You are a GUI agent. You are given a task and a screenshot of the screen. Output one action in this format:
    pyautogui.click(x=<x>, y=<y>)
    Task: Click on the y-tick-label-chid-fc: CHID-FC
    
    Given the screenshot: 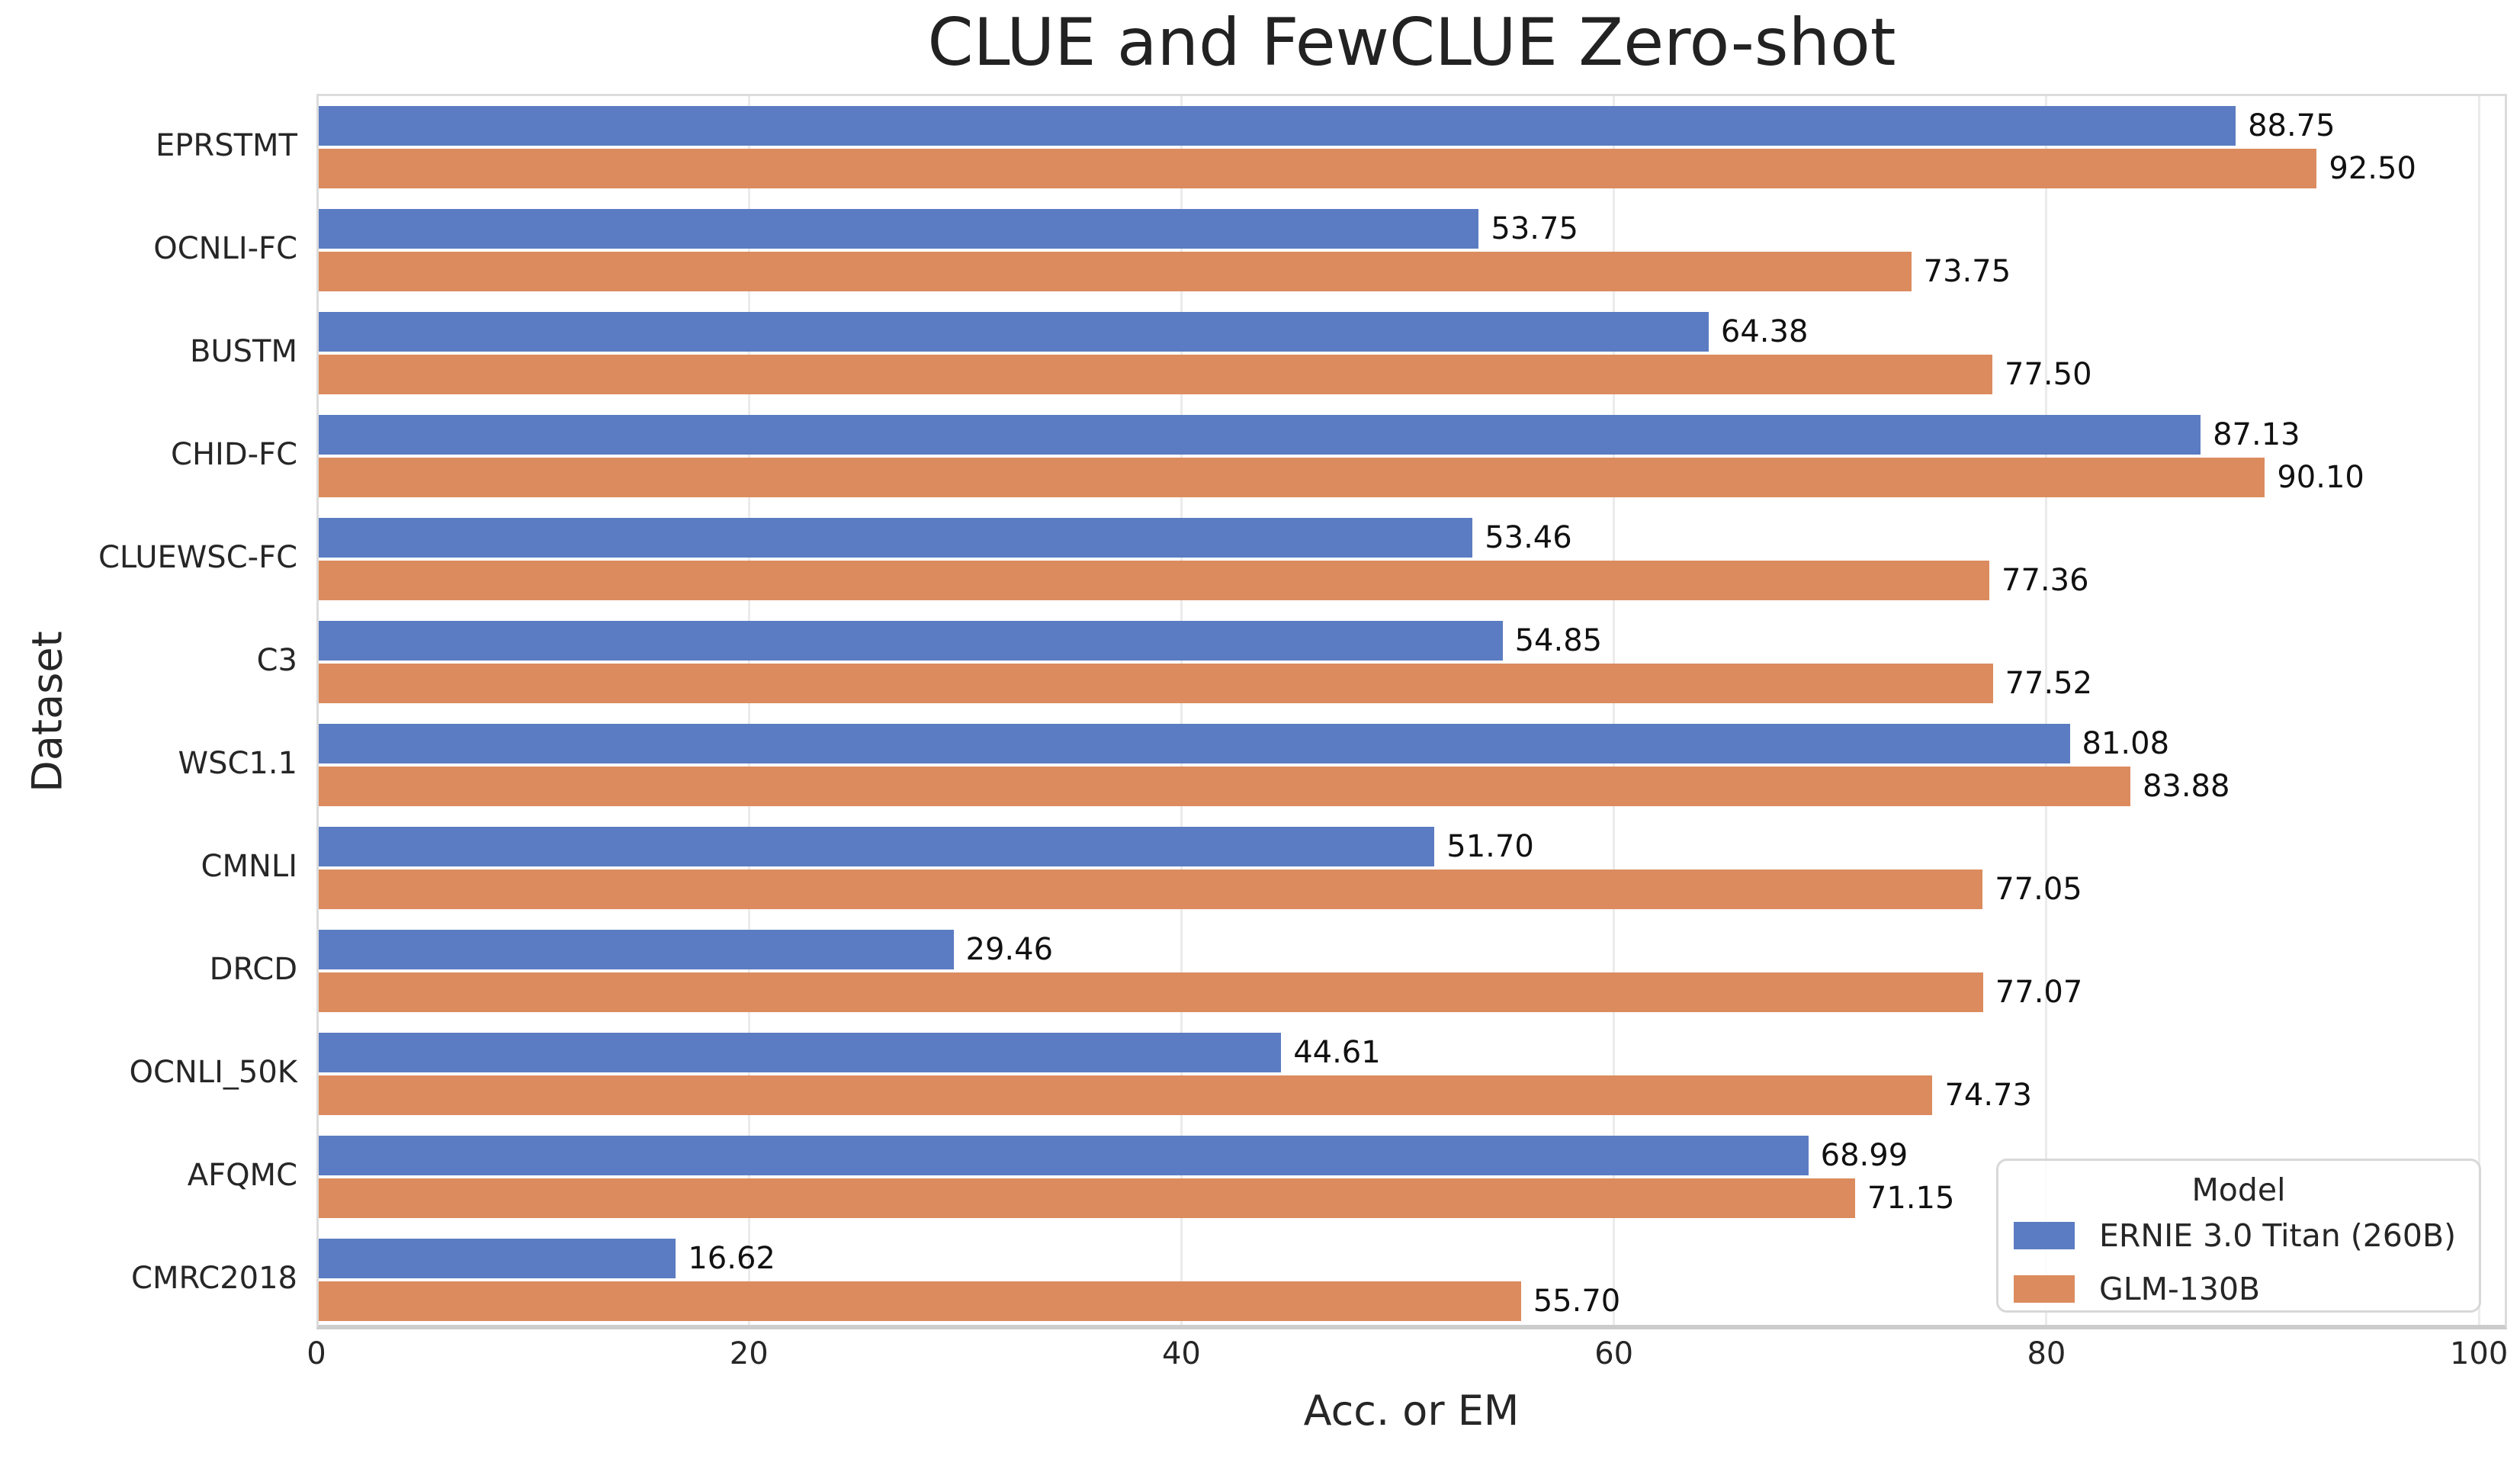 What is the action you would take?
    pyautogui.click(x=234, y=454)
    